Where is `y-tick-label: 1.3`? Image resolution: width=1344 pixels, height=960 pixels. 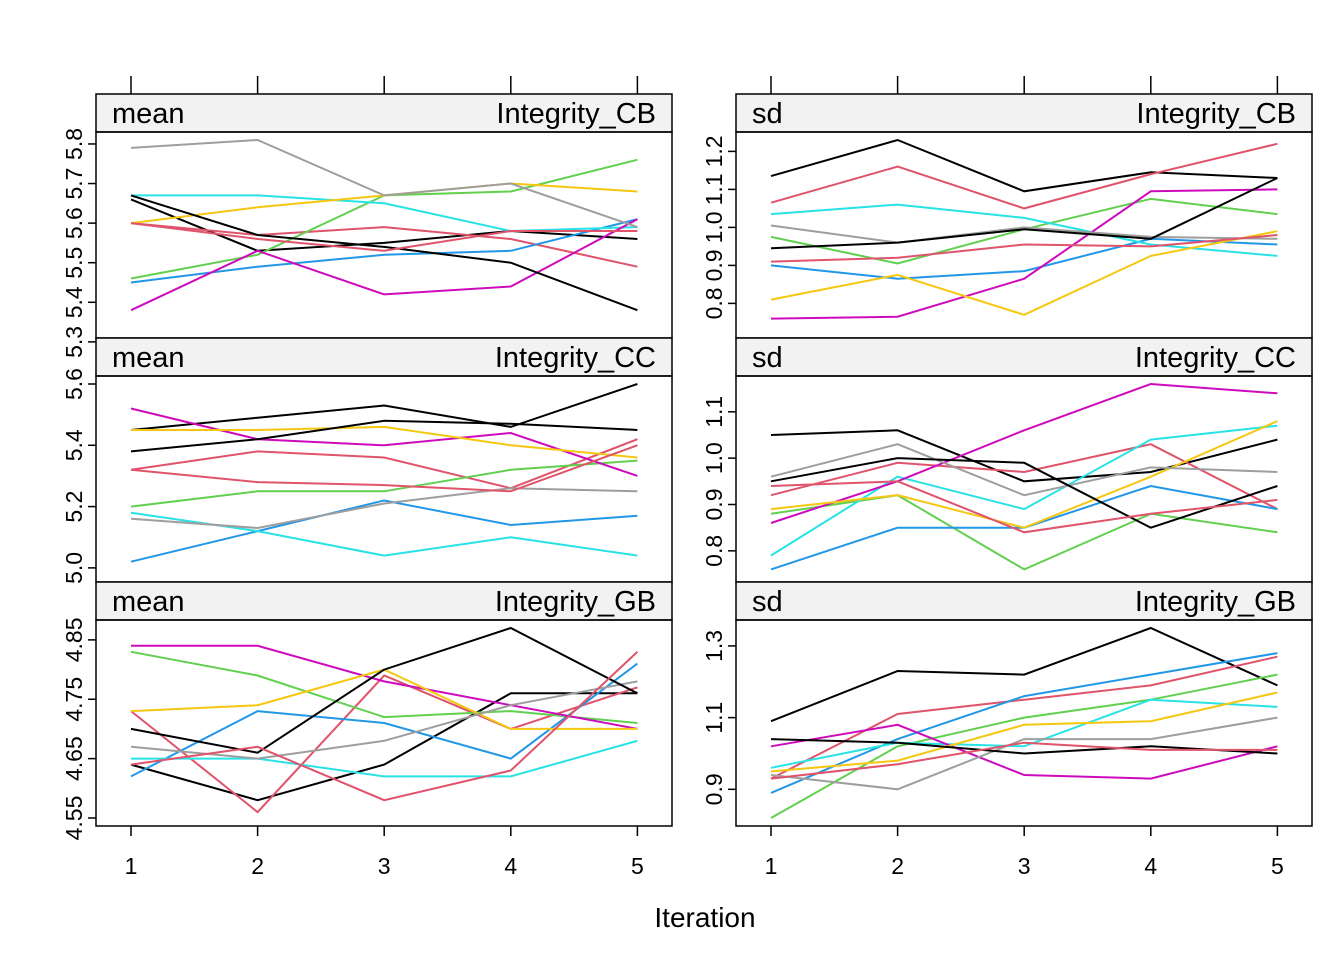
y-tick-label: 1.3 is located at coordinates (714, 646).